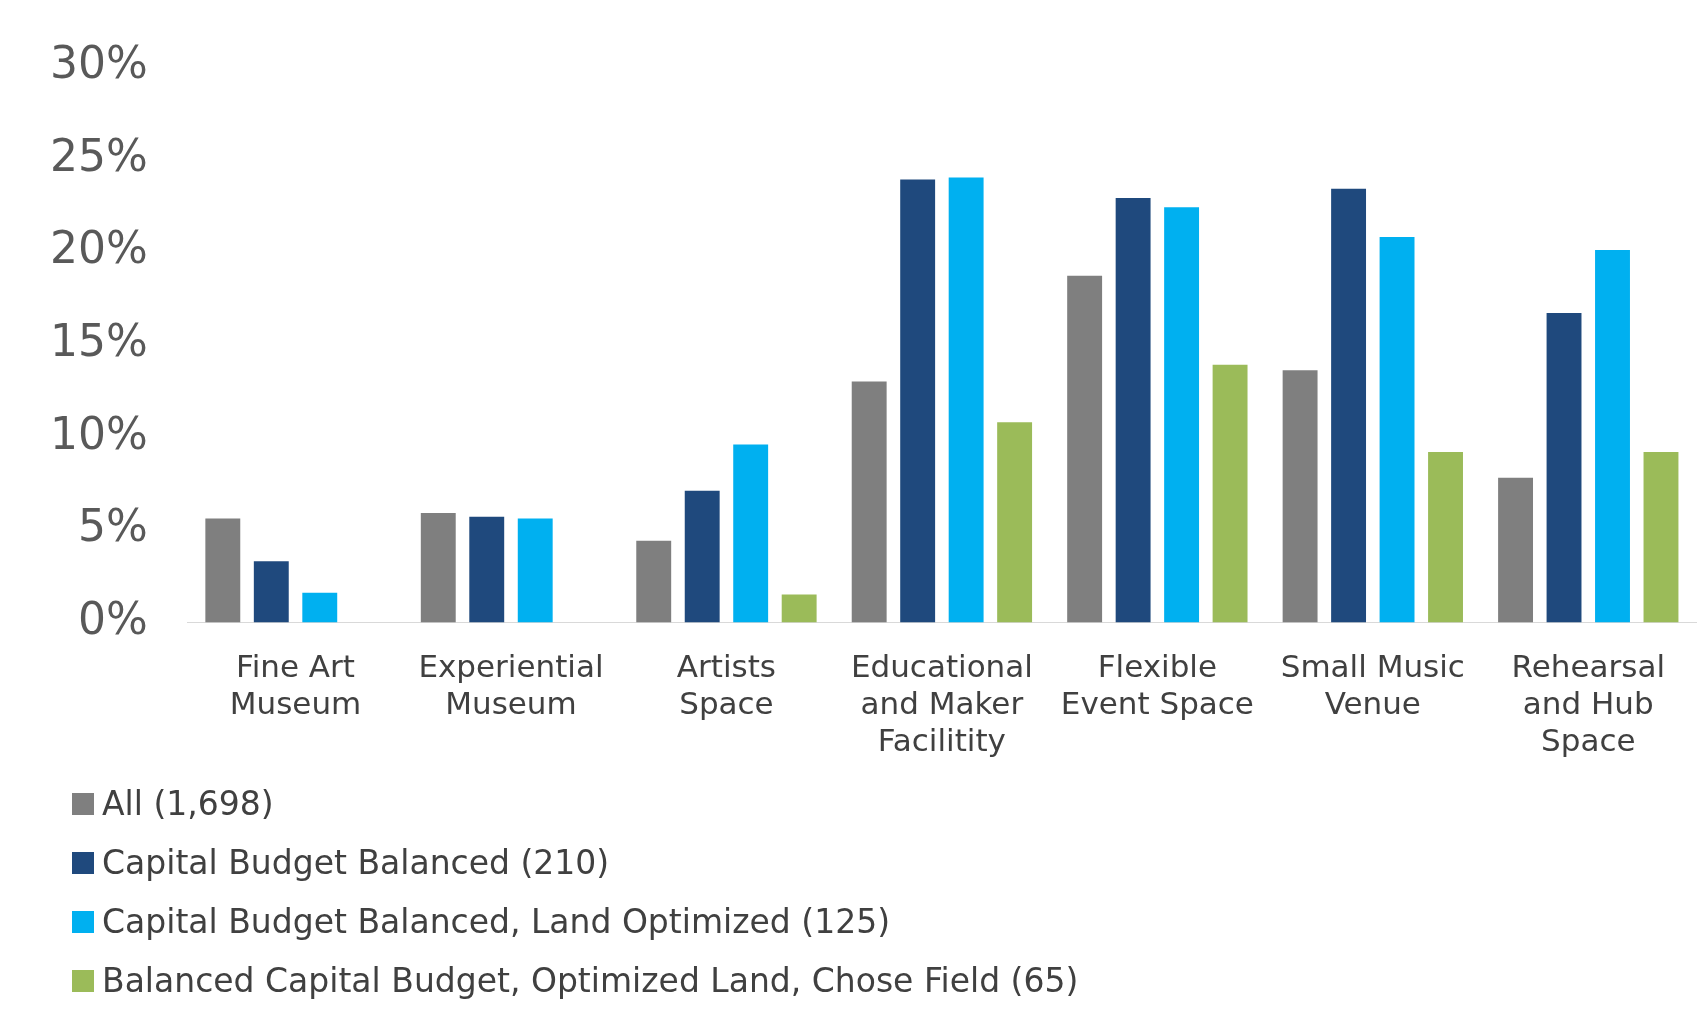 Image resolution: width=1700 pixels, height=1010 pixels. I want to click on y-tick-label: 15%, so click(99, 340).